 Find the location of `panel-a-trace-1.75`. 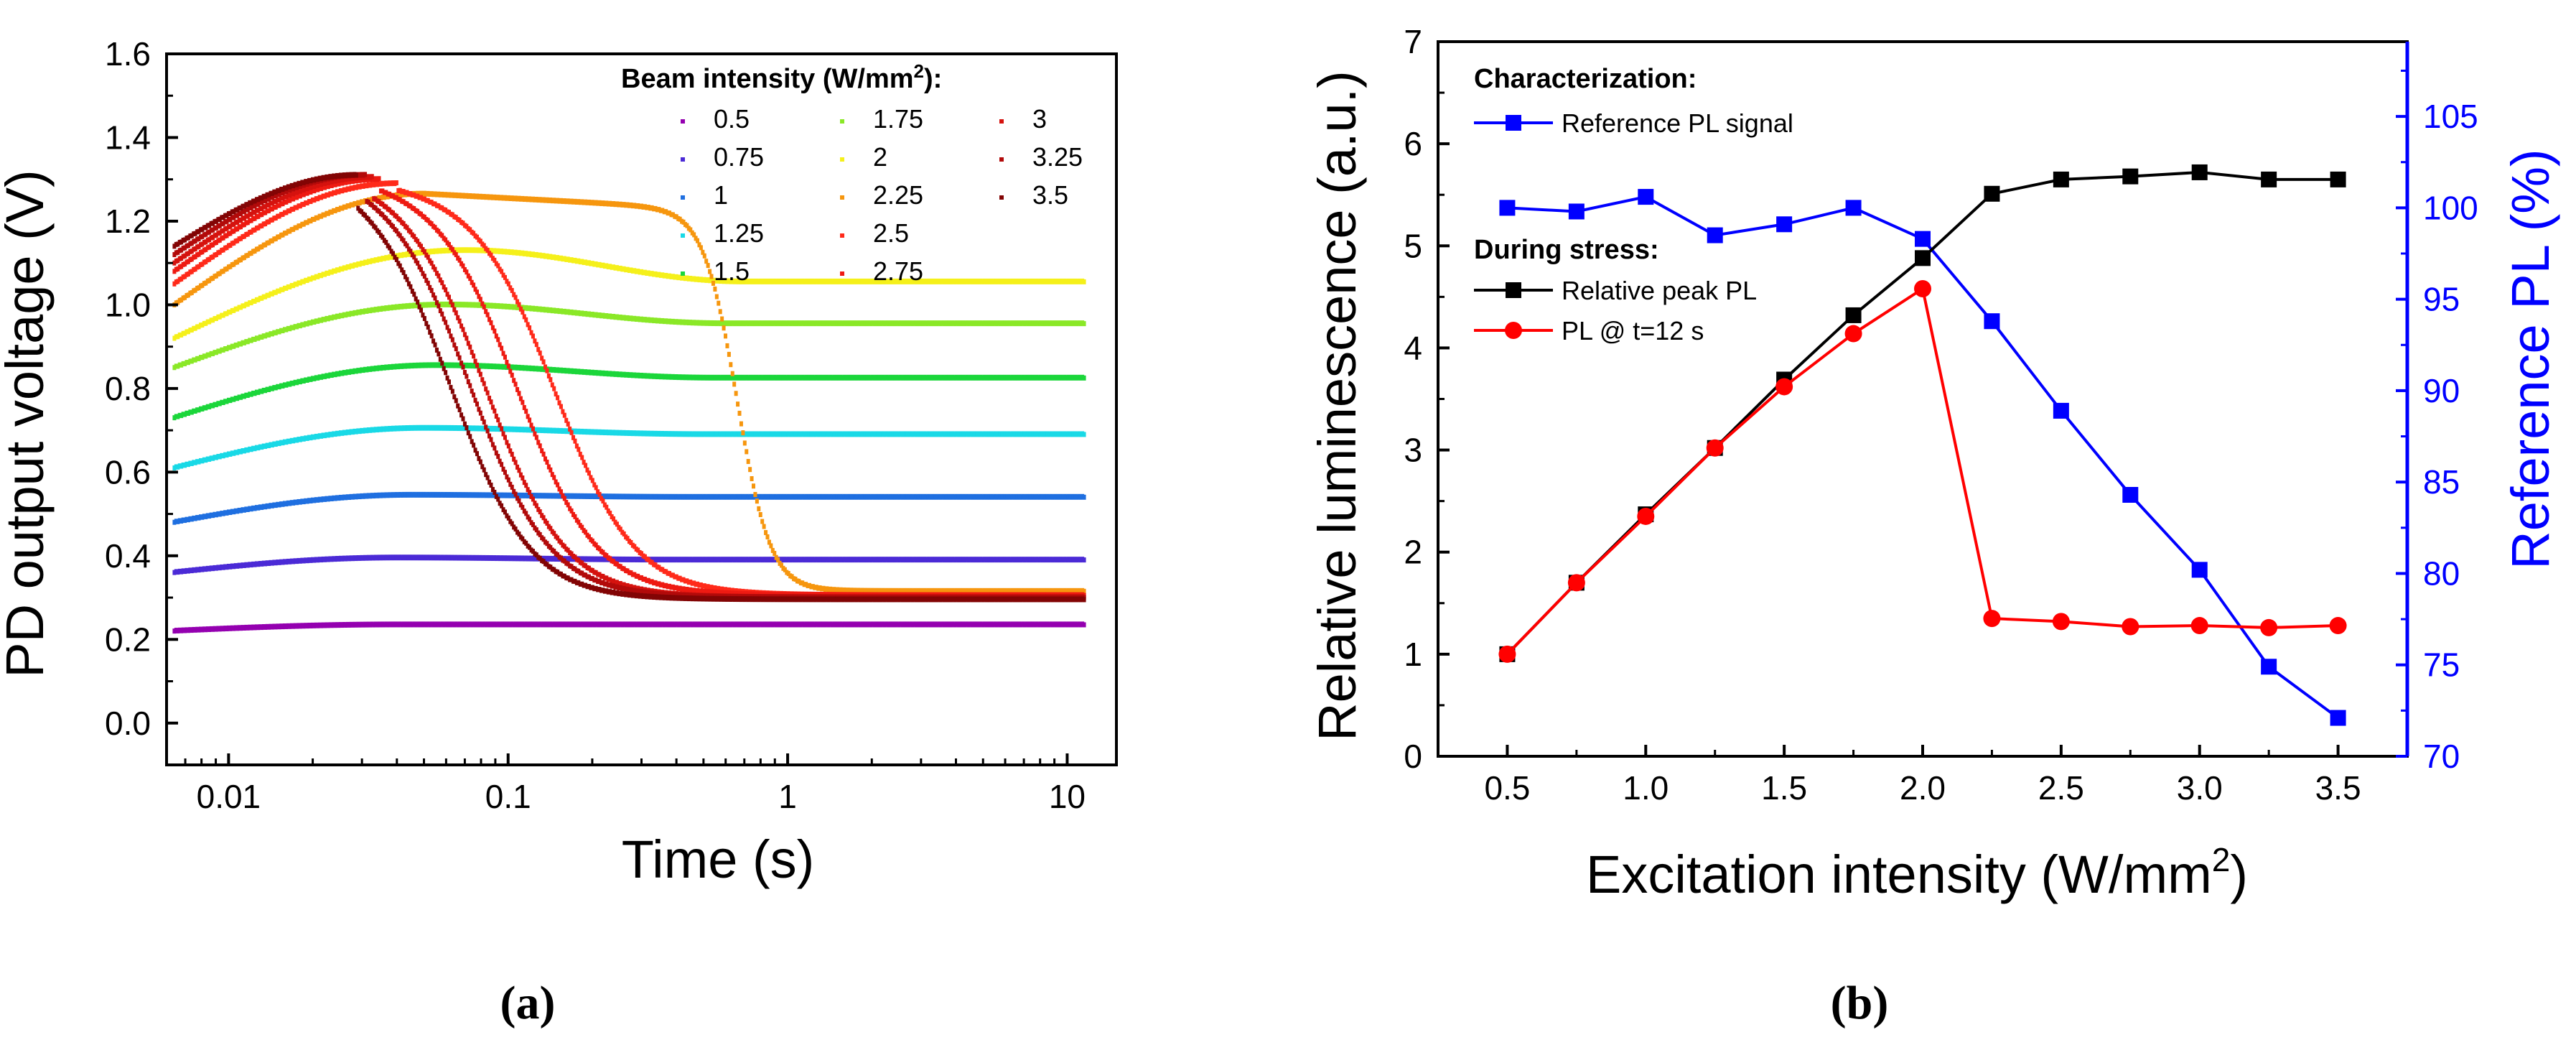

panel-a-trace-1.75 is located at coordinates (629, 336).